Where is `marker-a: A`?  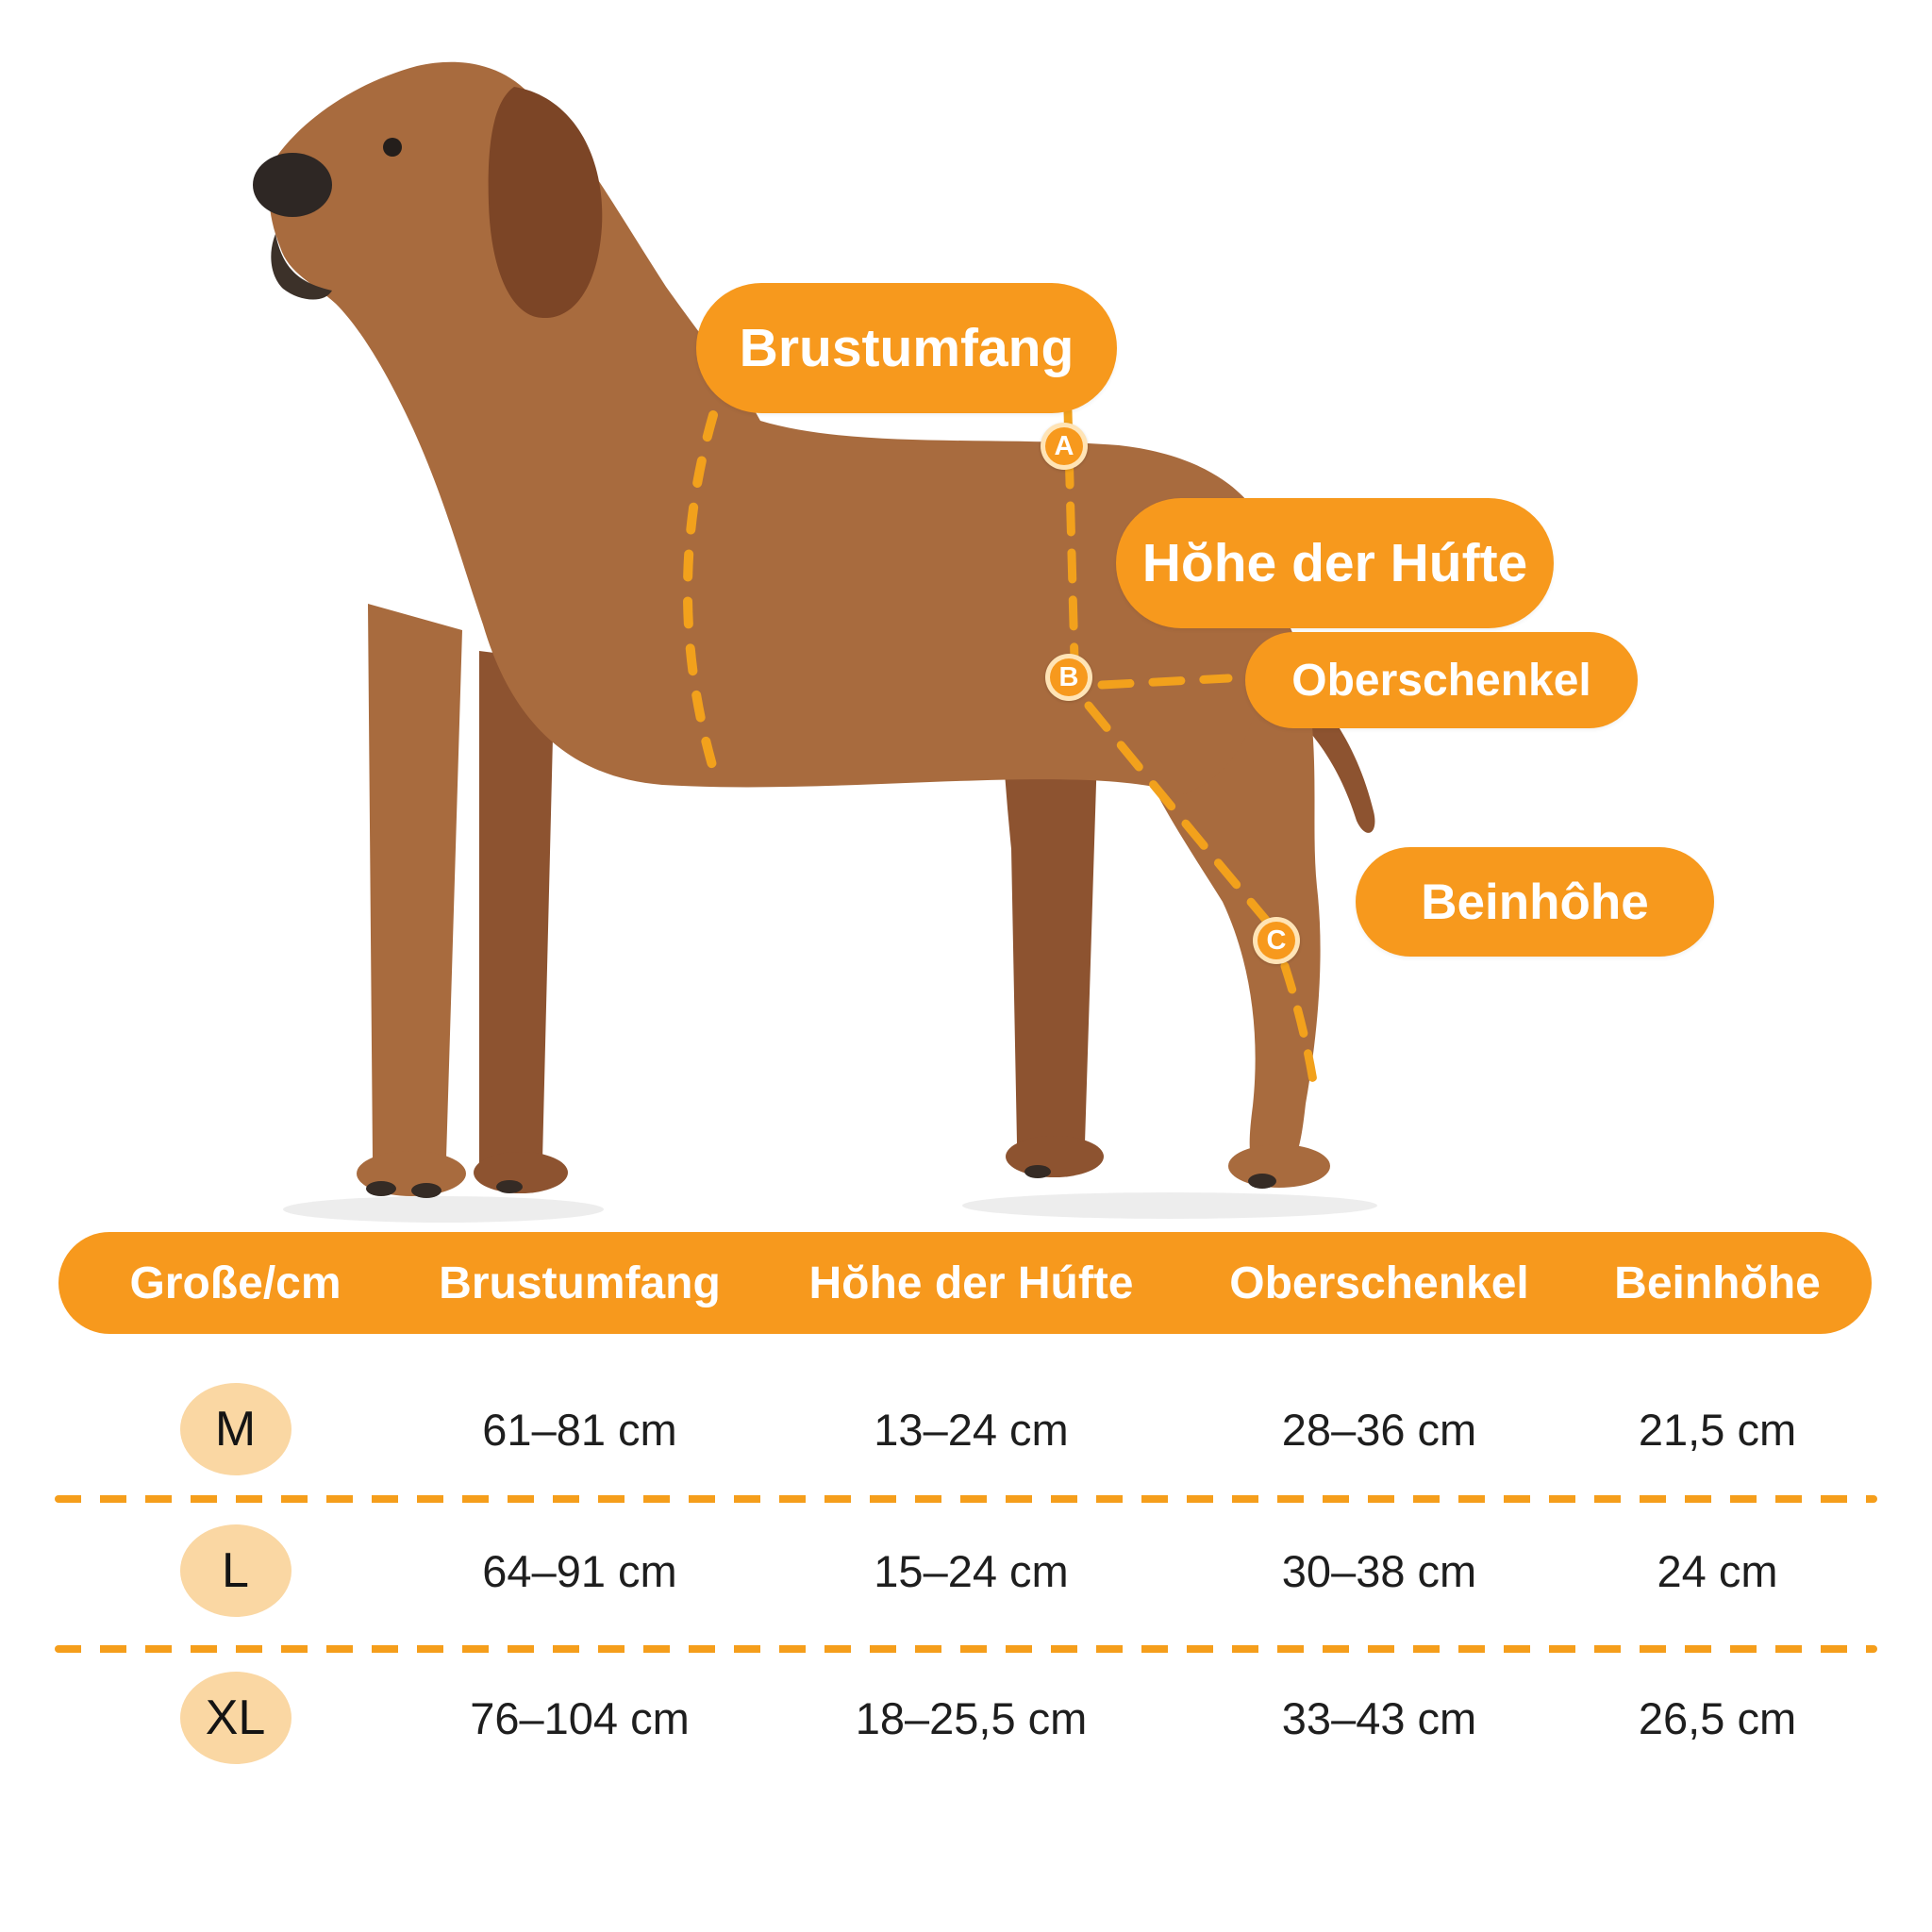 marker-a: A is located at coordinates (1064, 447).